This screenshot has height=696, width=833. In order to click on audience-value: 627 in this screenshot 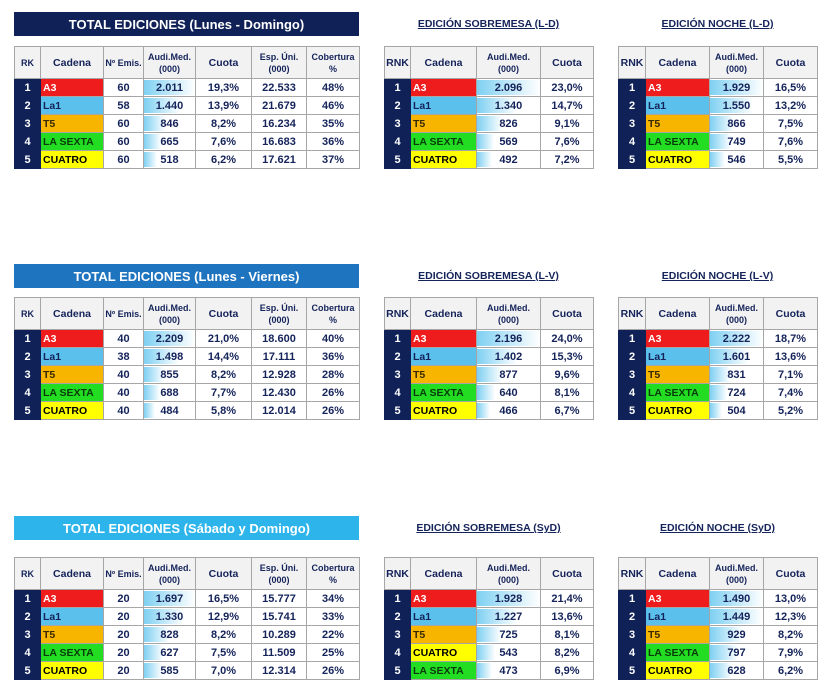, I will do `click(169, 652)`.